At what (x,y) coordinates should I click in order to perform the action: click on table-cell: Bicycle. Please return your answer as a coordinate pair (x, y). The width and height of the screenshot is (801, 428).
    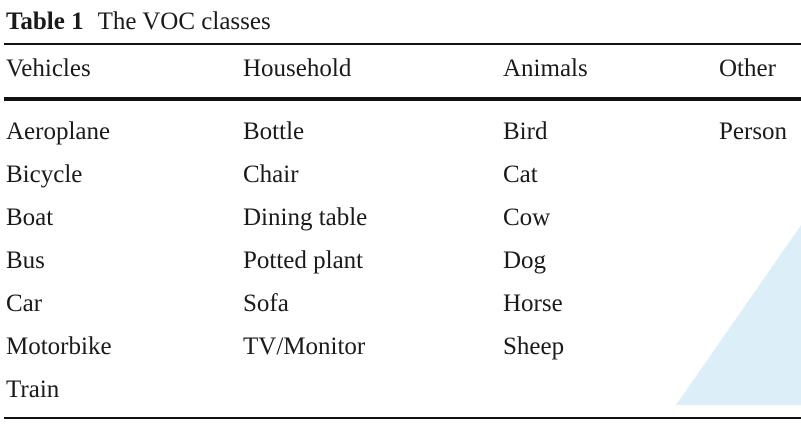
    Looking at the image, I should click on (44, 174).